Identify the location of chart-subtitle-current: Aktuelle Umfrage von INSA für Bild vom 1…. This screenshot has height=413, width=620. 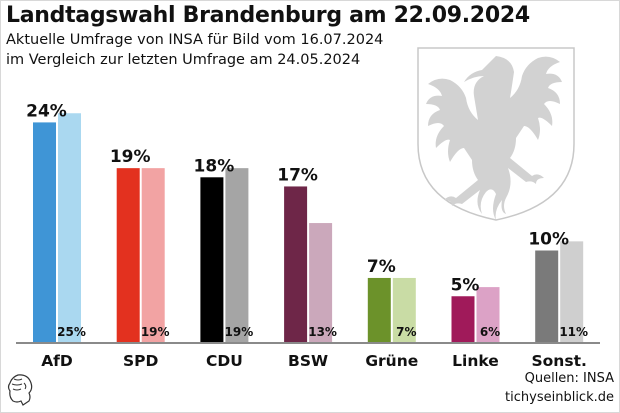
(195, 40).